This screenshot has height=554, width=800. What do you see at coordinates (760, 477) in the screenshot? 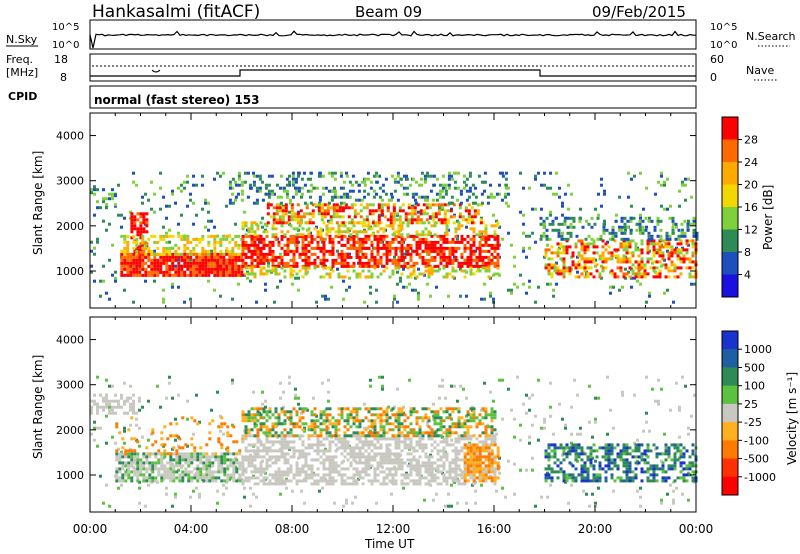
I see `colorbar-label-7: -1000` at bounding box center [760, 477].